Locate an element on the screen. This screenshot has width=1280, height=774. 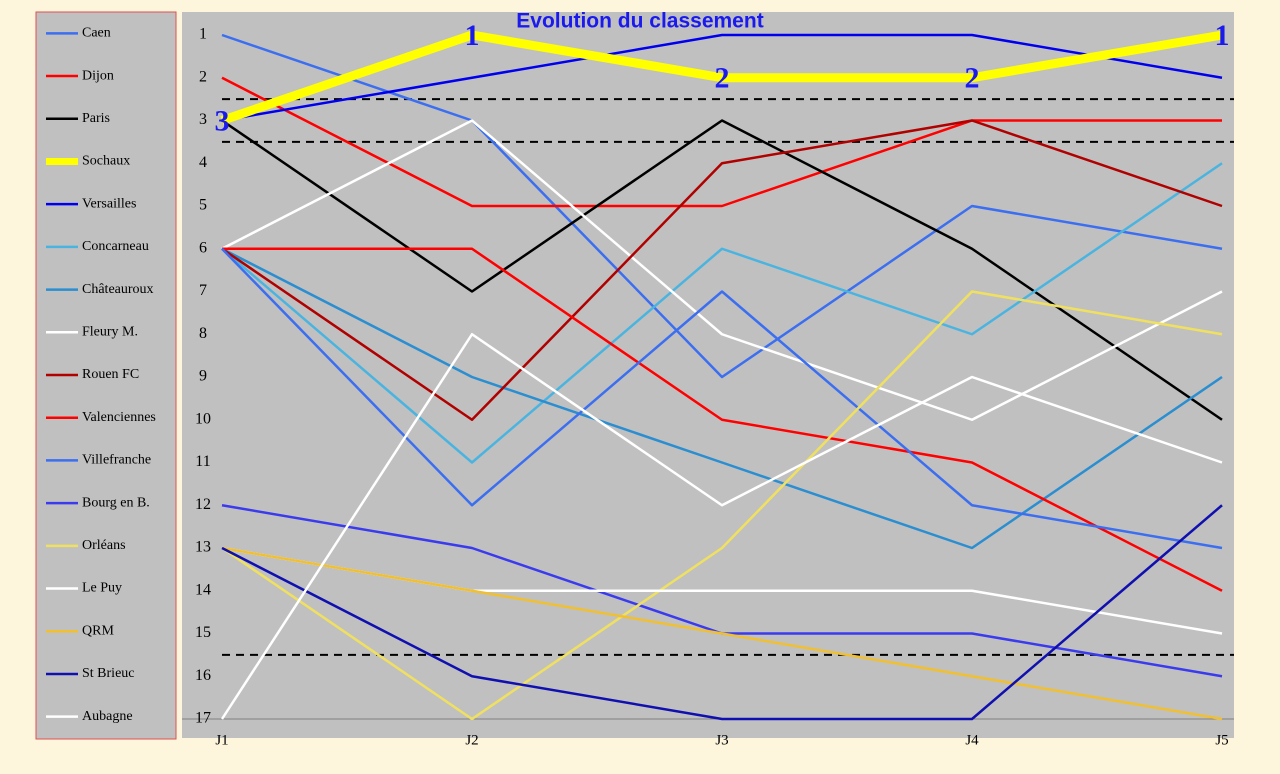
x-tick-label: J3 is located at coordinates (721, 740).